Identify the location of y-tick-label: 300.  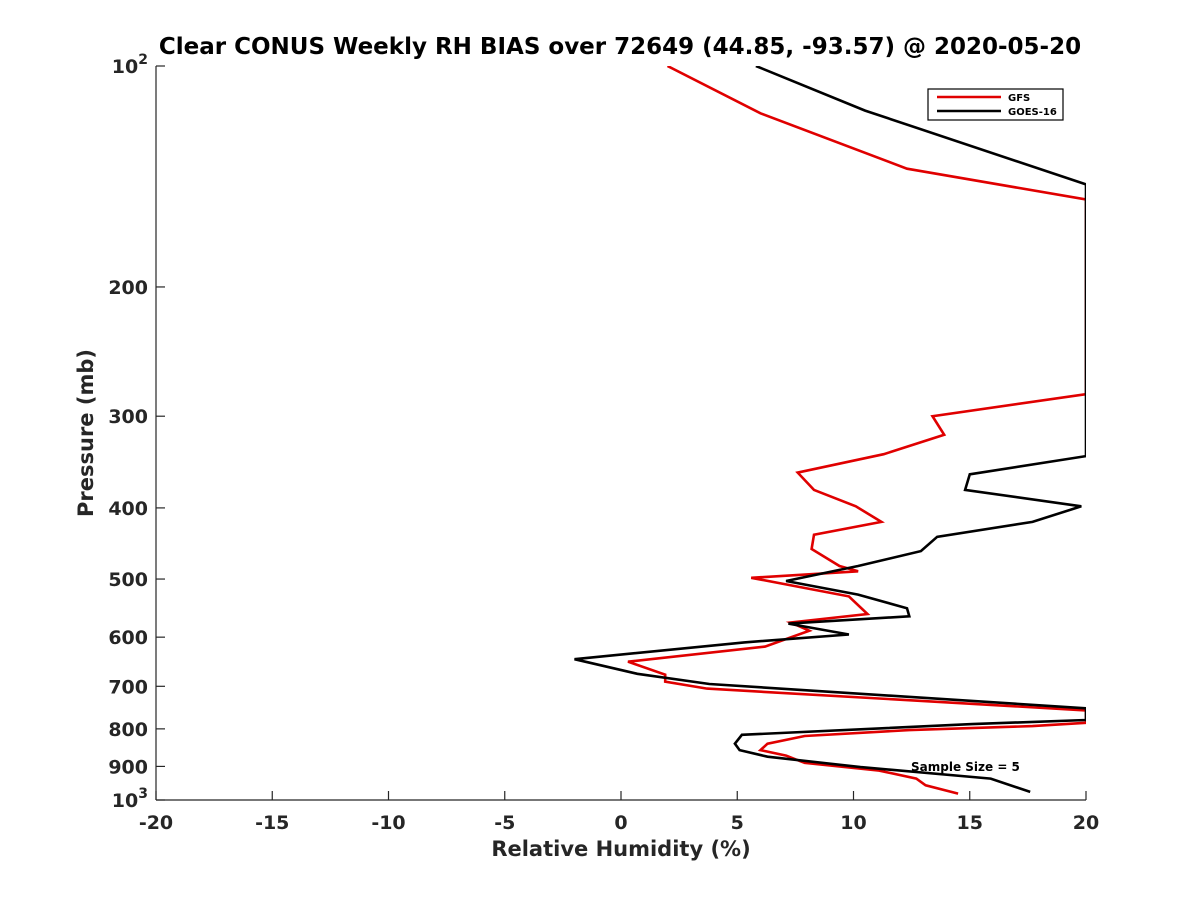
(128, 417).